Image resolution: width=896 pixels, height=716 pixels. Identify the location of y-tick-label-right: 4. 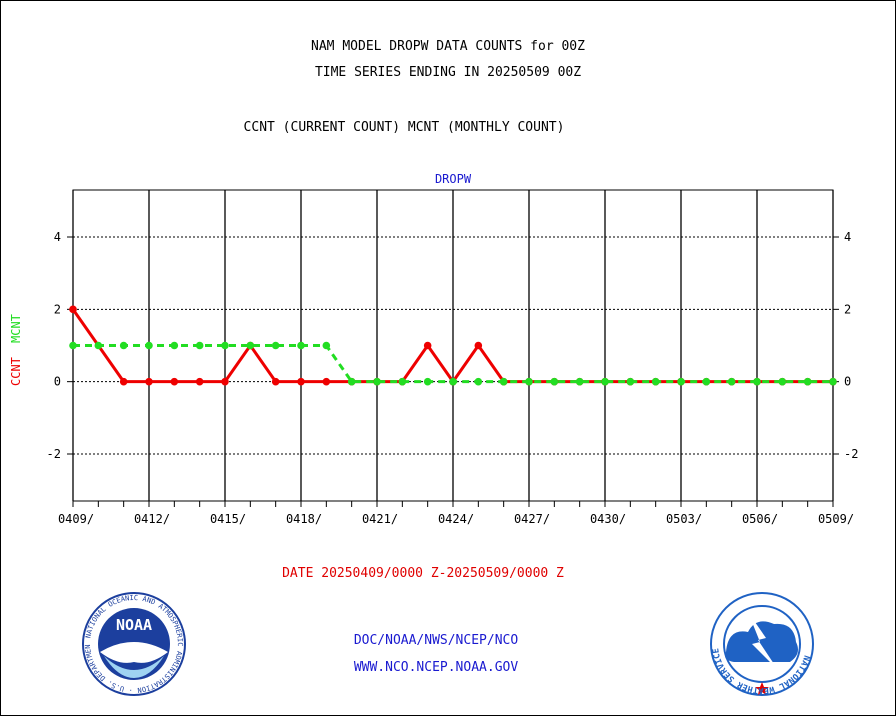
(847, 237).